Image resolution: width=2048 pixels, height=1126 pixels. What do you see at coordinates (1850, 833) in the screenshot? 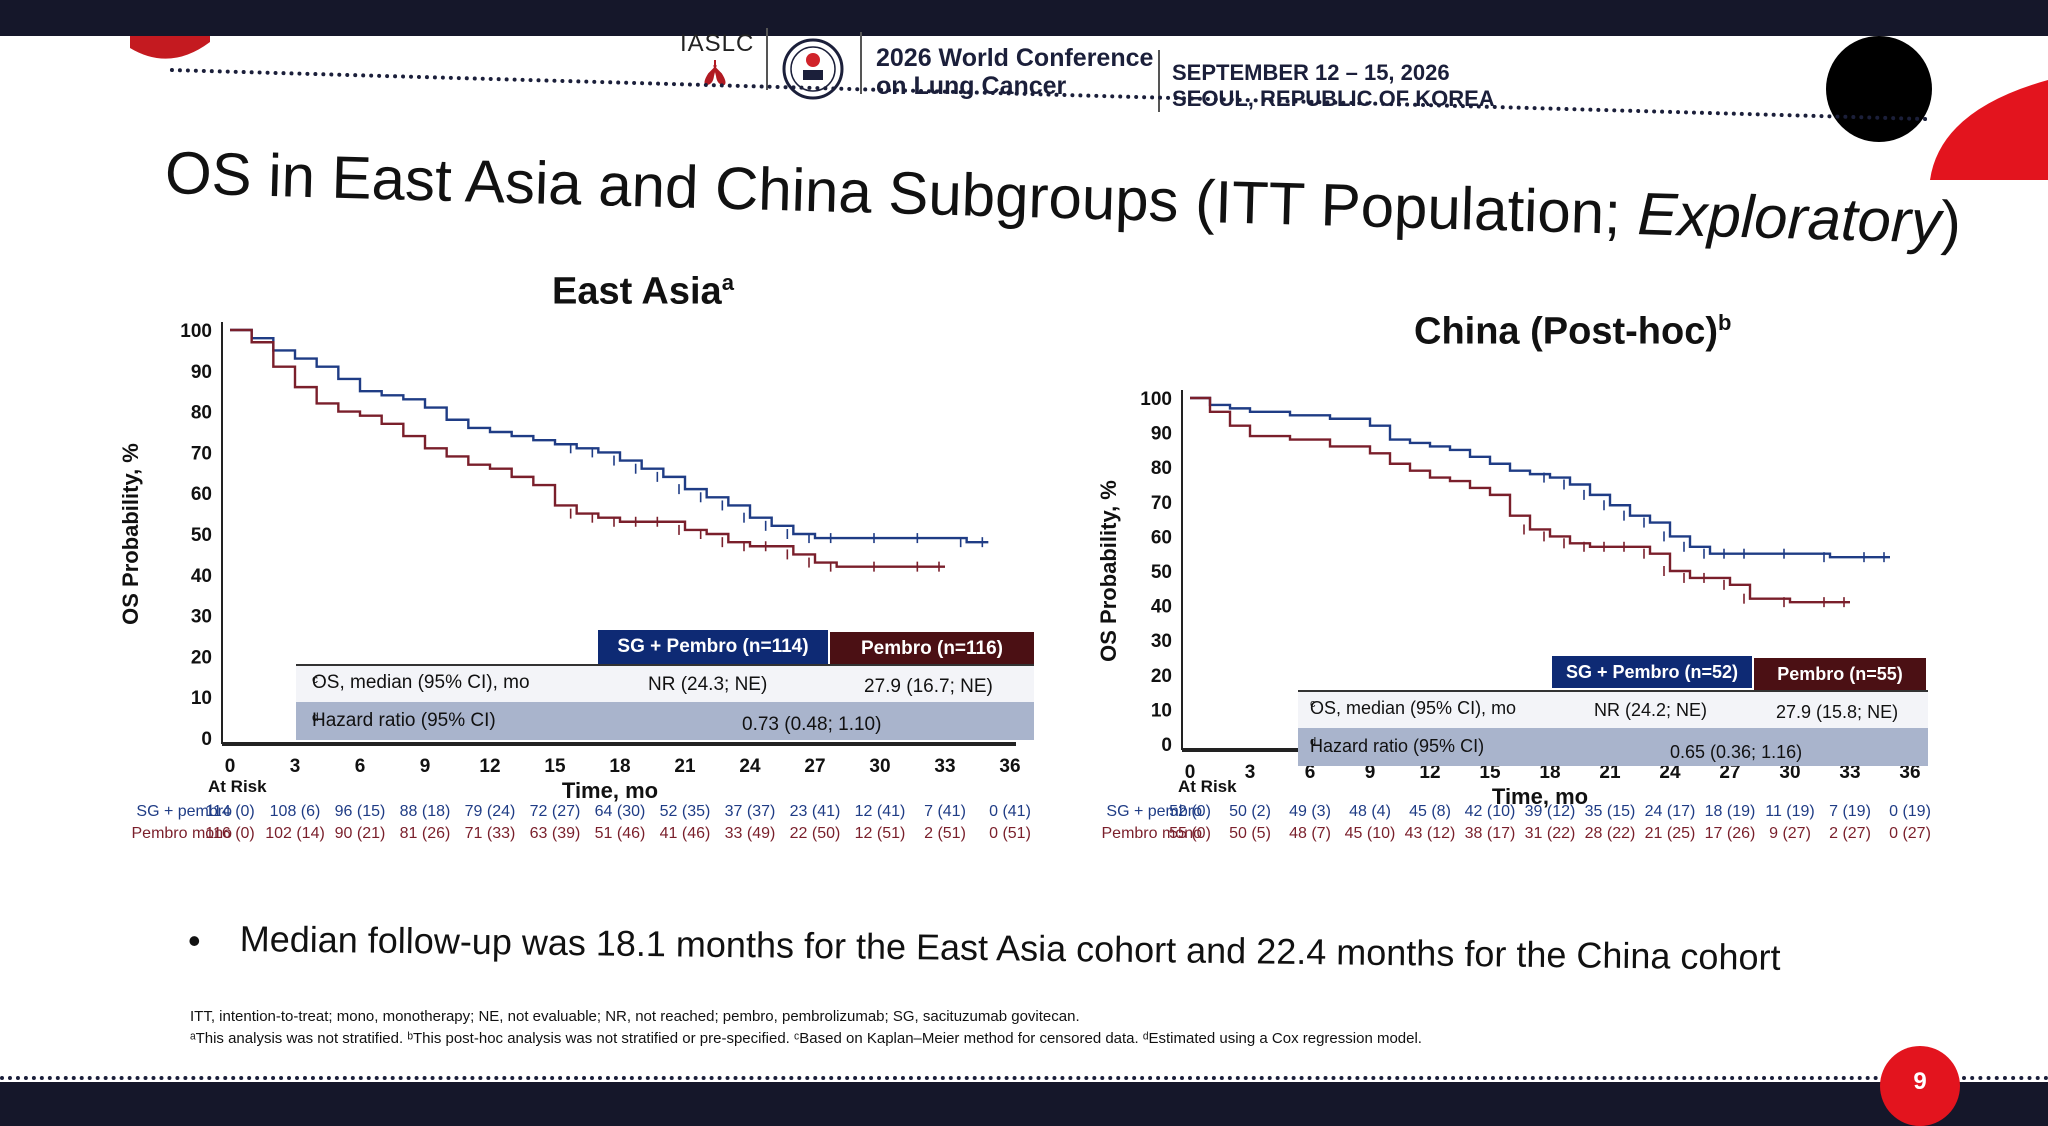
I see `at-risk-pembro-value: 2 (27)` at bounding box center [1850, 833].